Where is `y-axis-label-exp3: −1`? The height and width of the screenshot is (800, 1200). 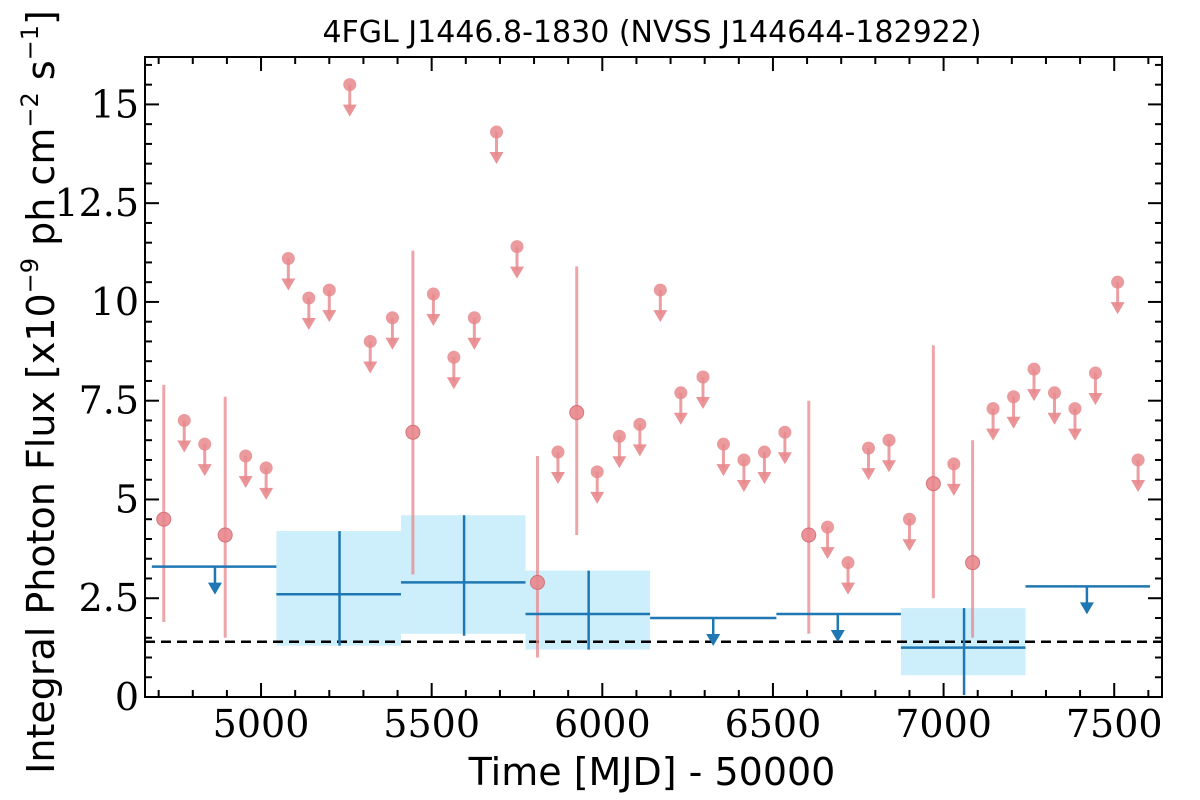 y-axis-label-exp3: −1 is located at coordinates (30, 42).